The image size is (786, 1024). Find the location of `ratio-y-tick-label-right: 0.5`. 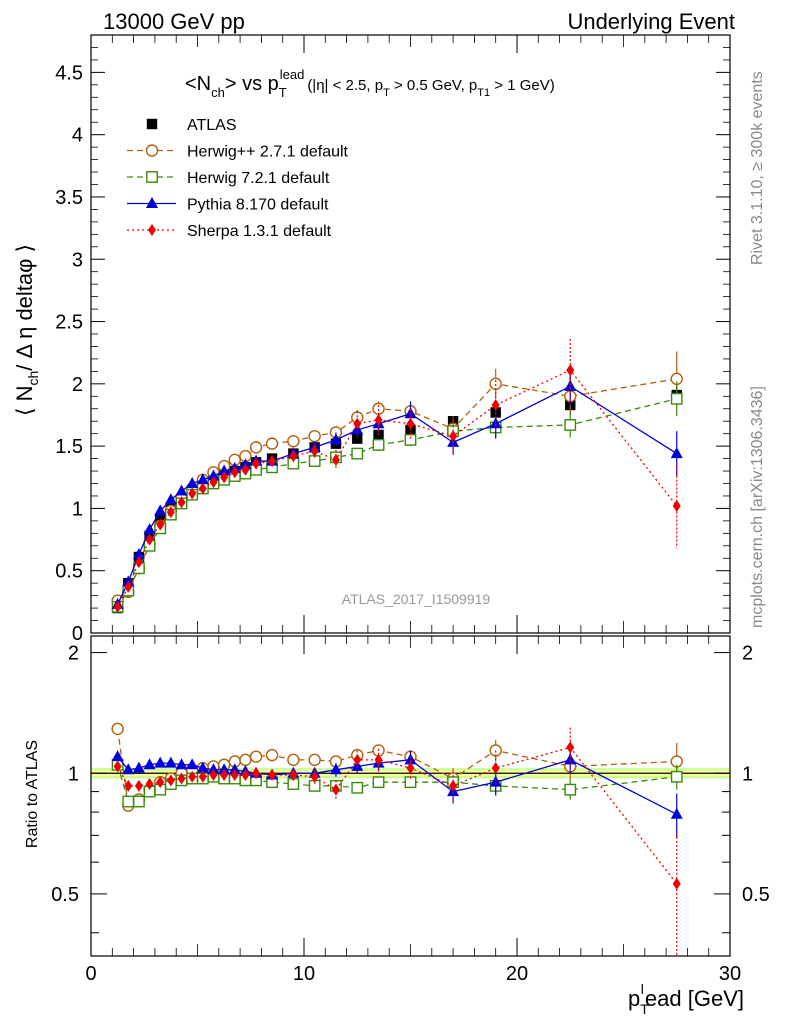

ratio-y-tick-label-right: 0.5 is located at coordinates (756, 895).